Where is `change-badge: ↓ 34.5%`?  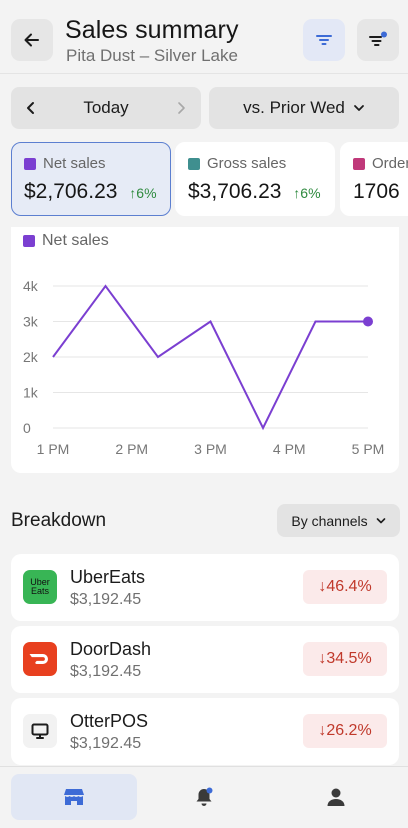 change-badge: ↓ 34.5% is located at coordinates (345, 659).